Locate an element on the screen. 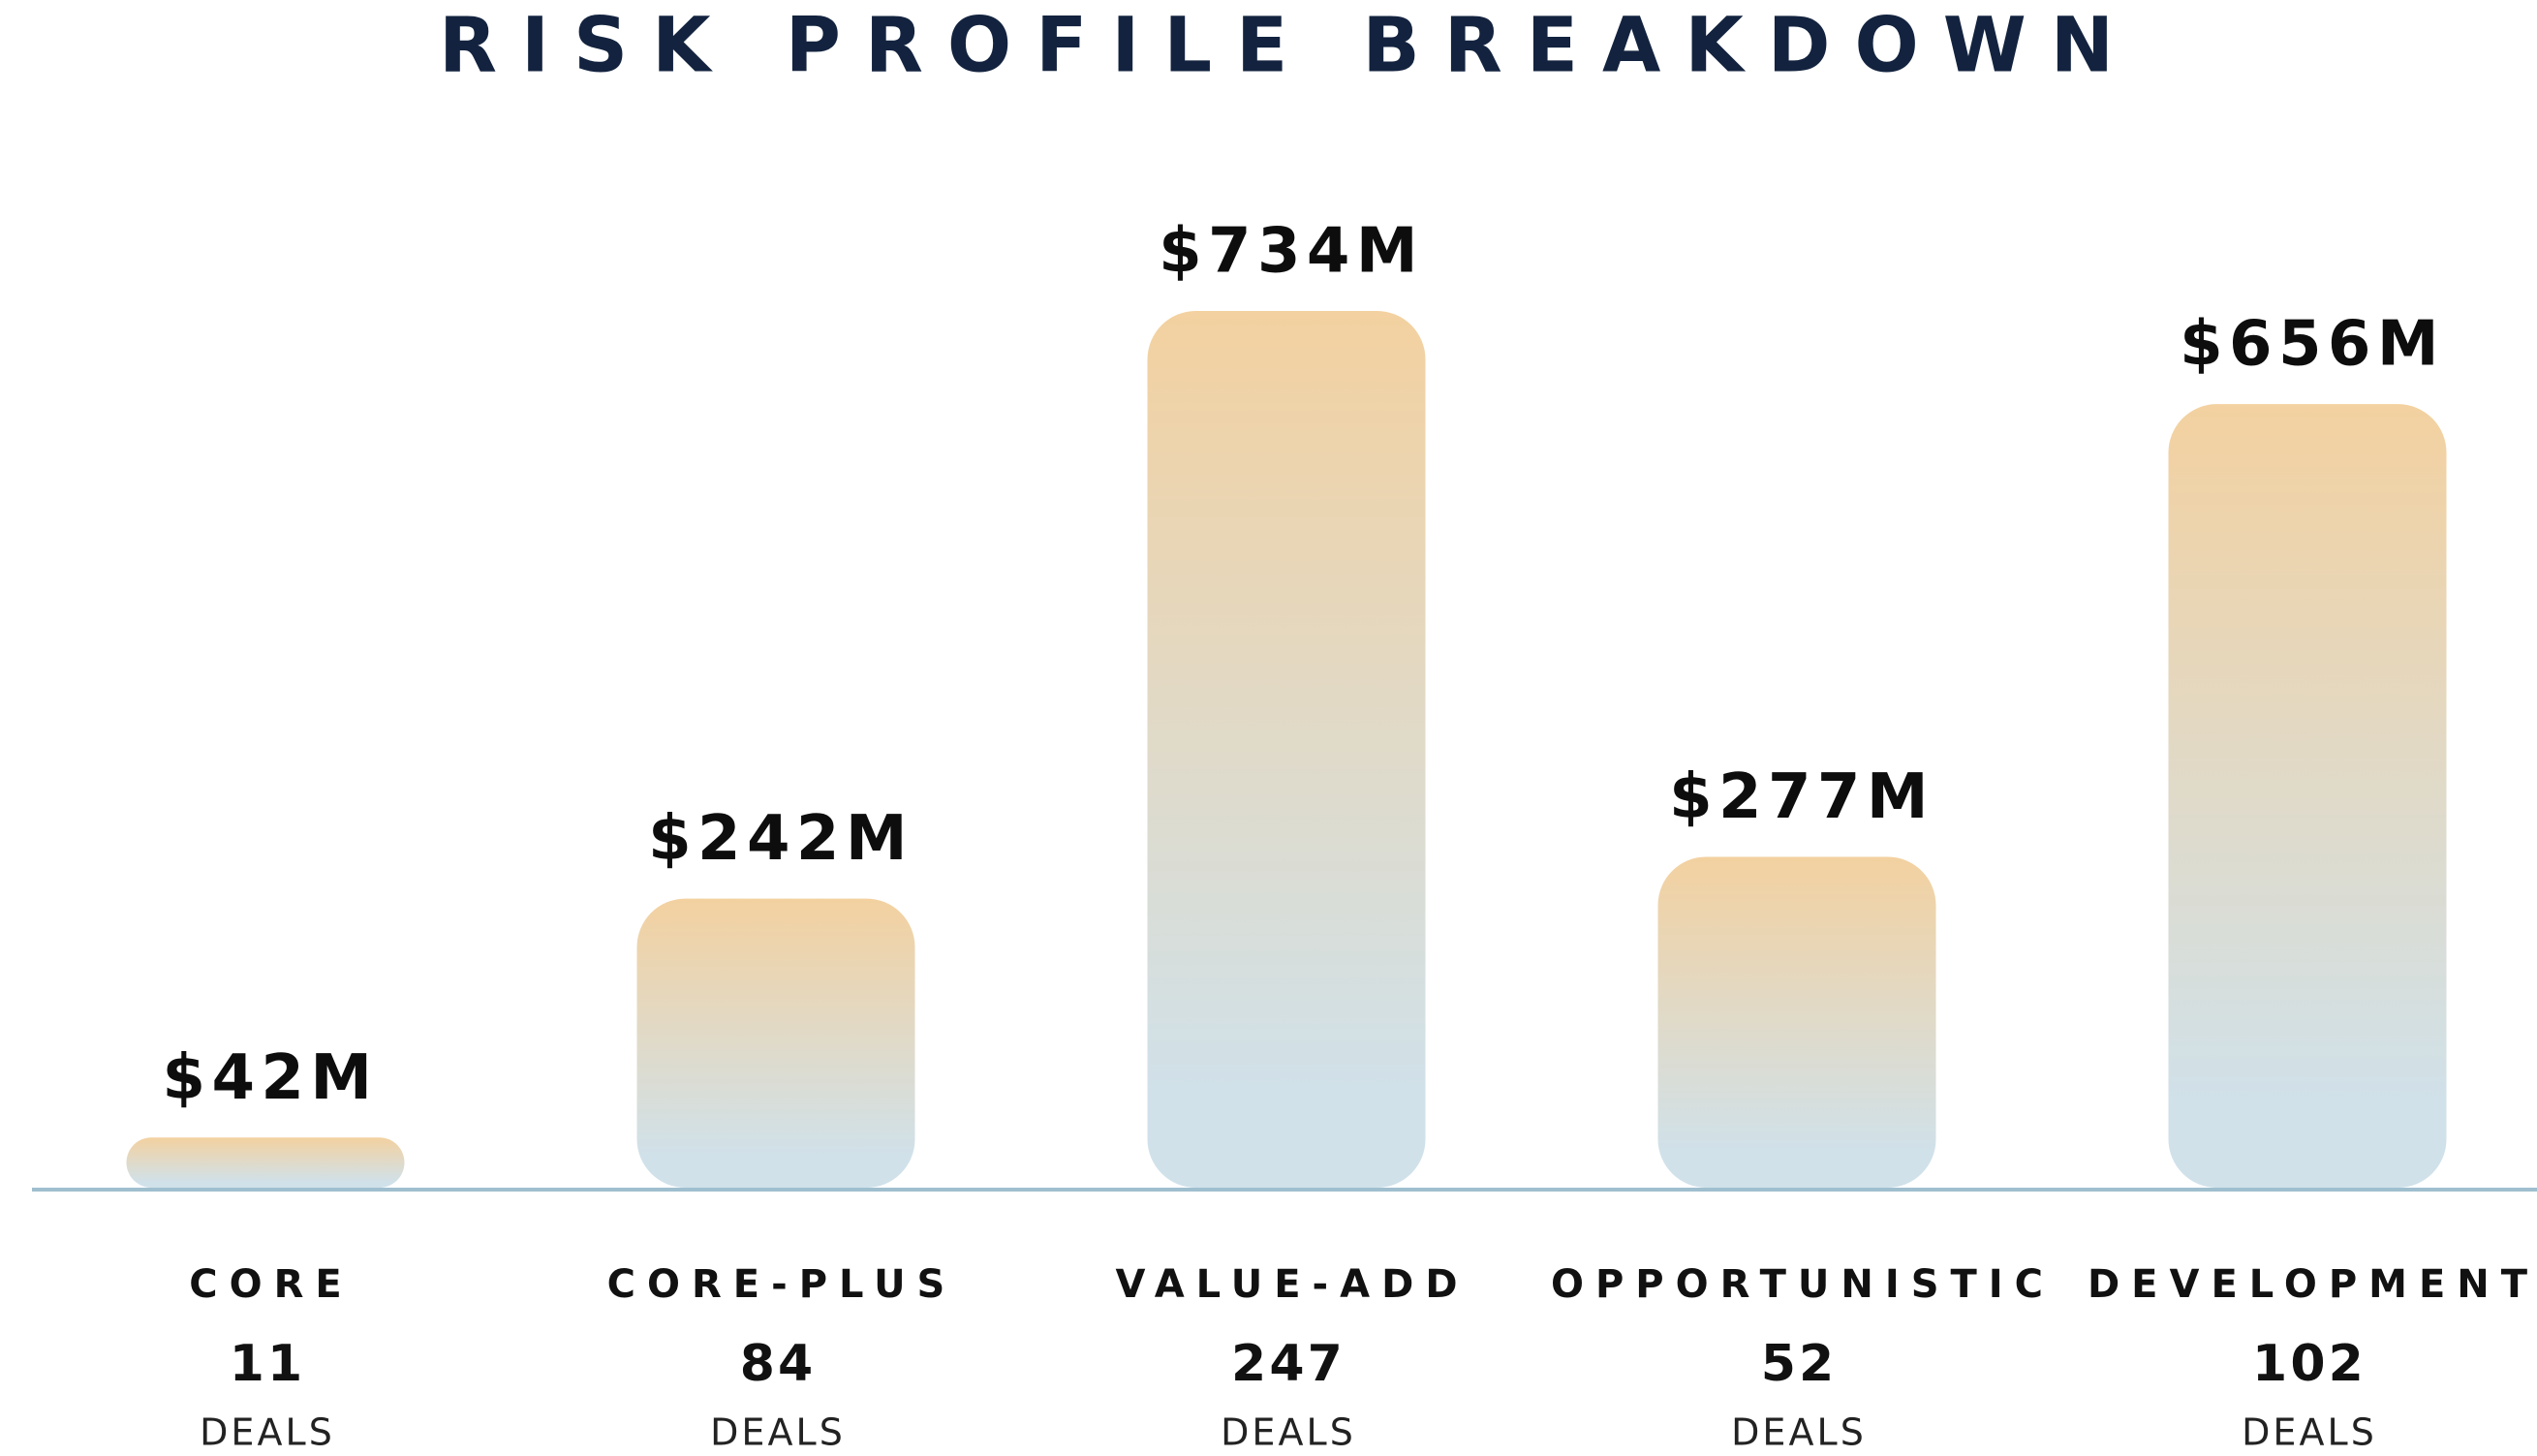 The width and height of the screenshot is (2537, 1456). deal-count: 11 is located at coordinates (268, 1364).